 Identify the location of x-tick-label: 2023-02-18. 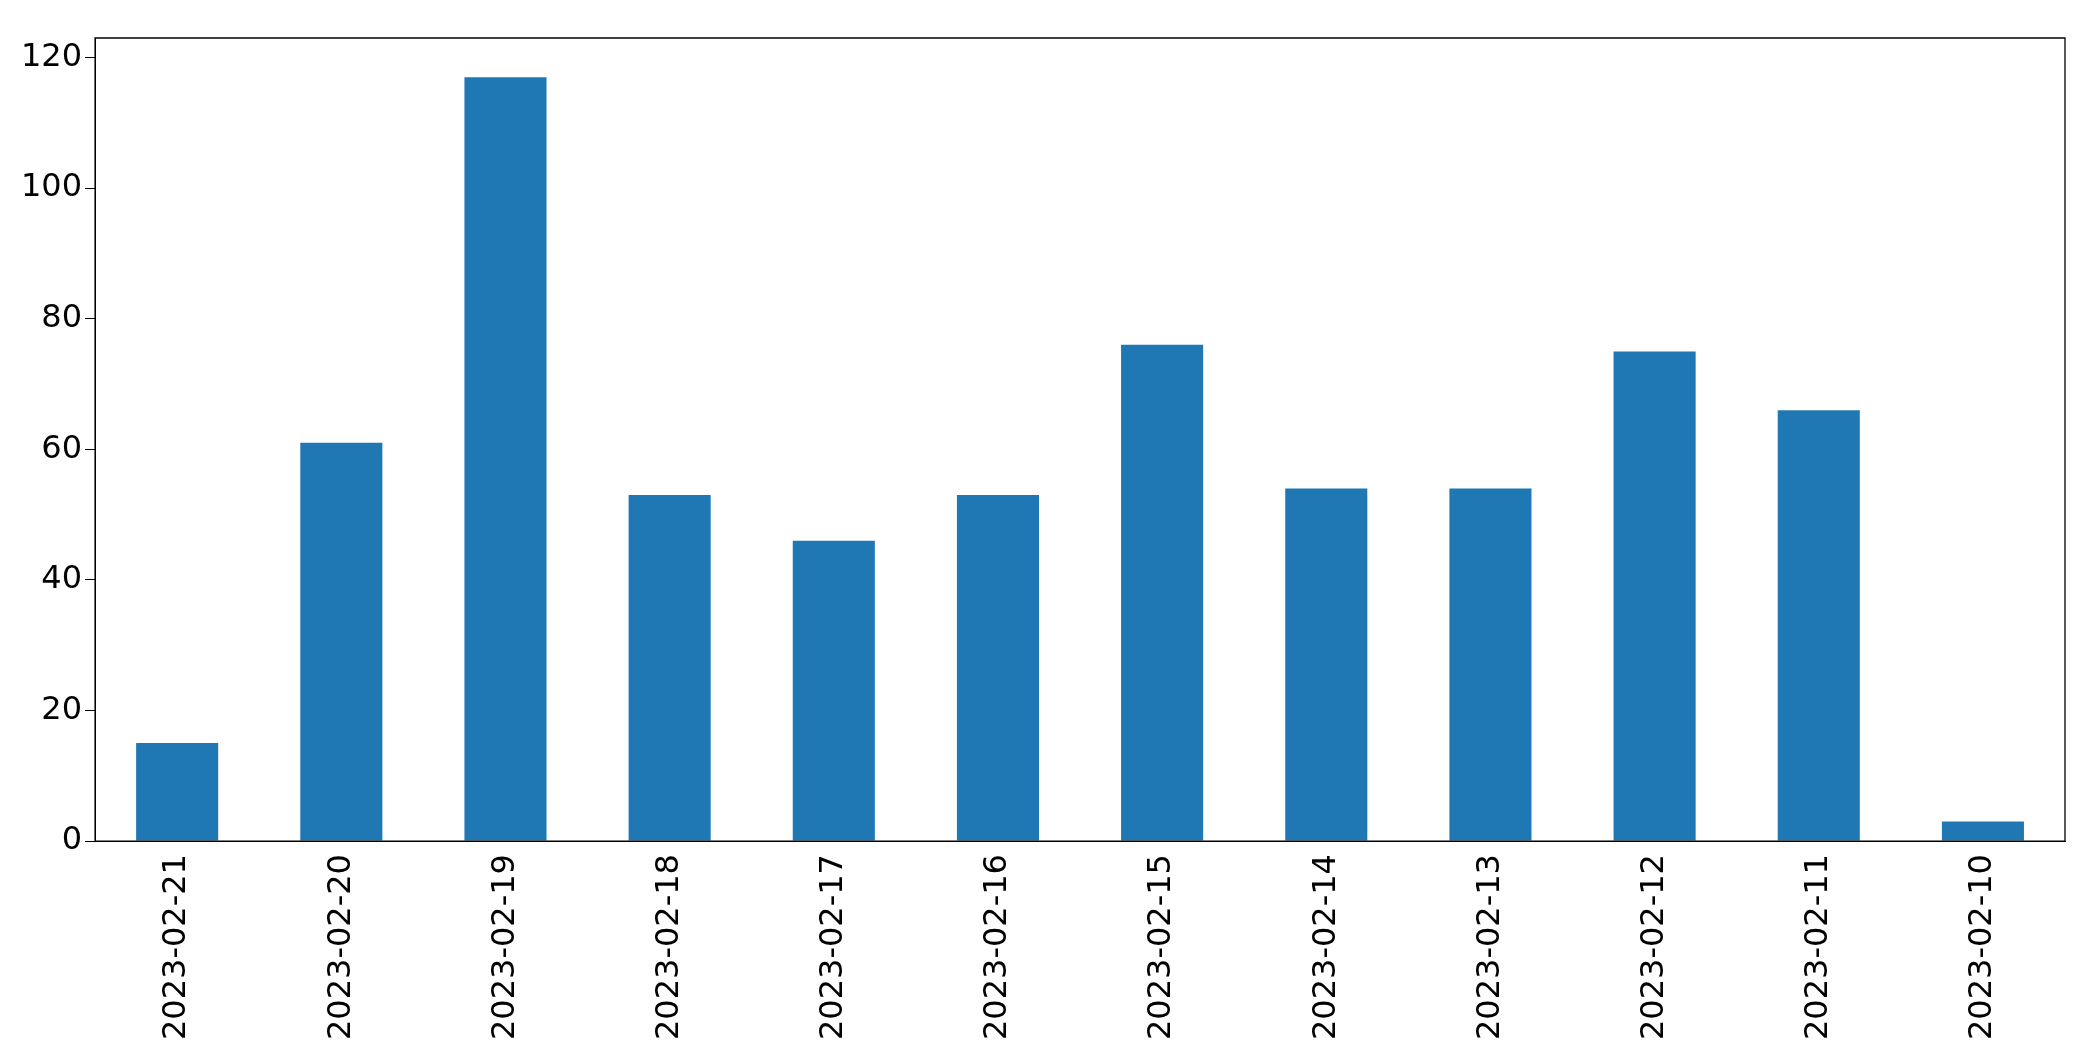
(666, 947).